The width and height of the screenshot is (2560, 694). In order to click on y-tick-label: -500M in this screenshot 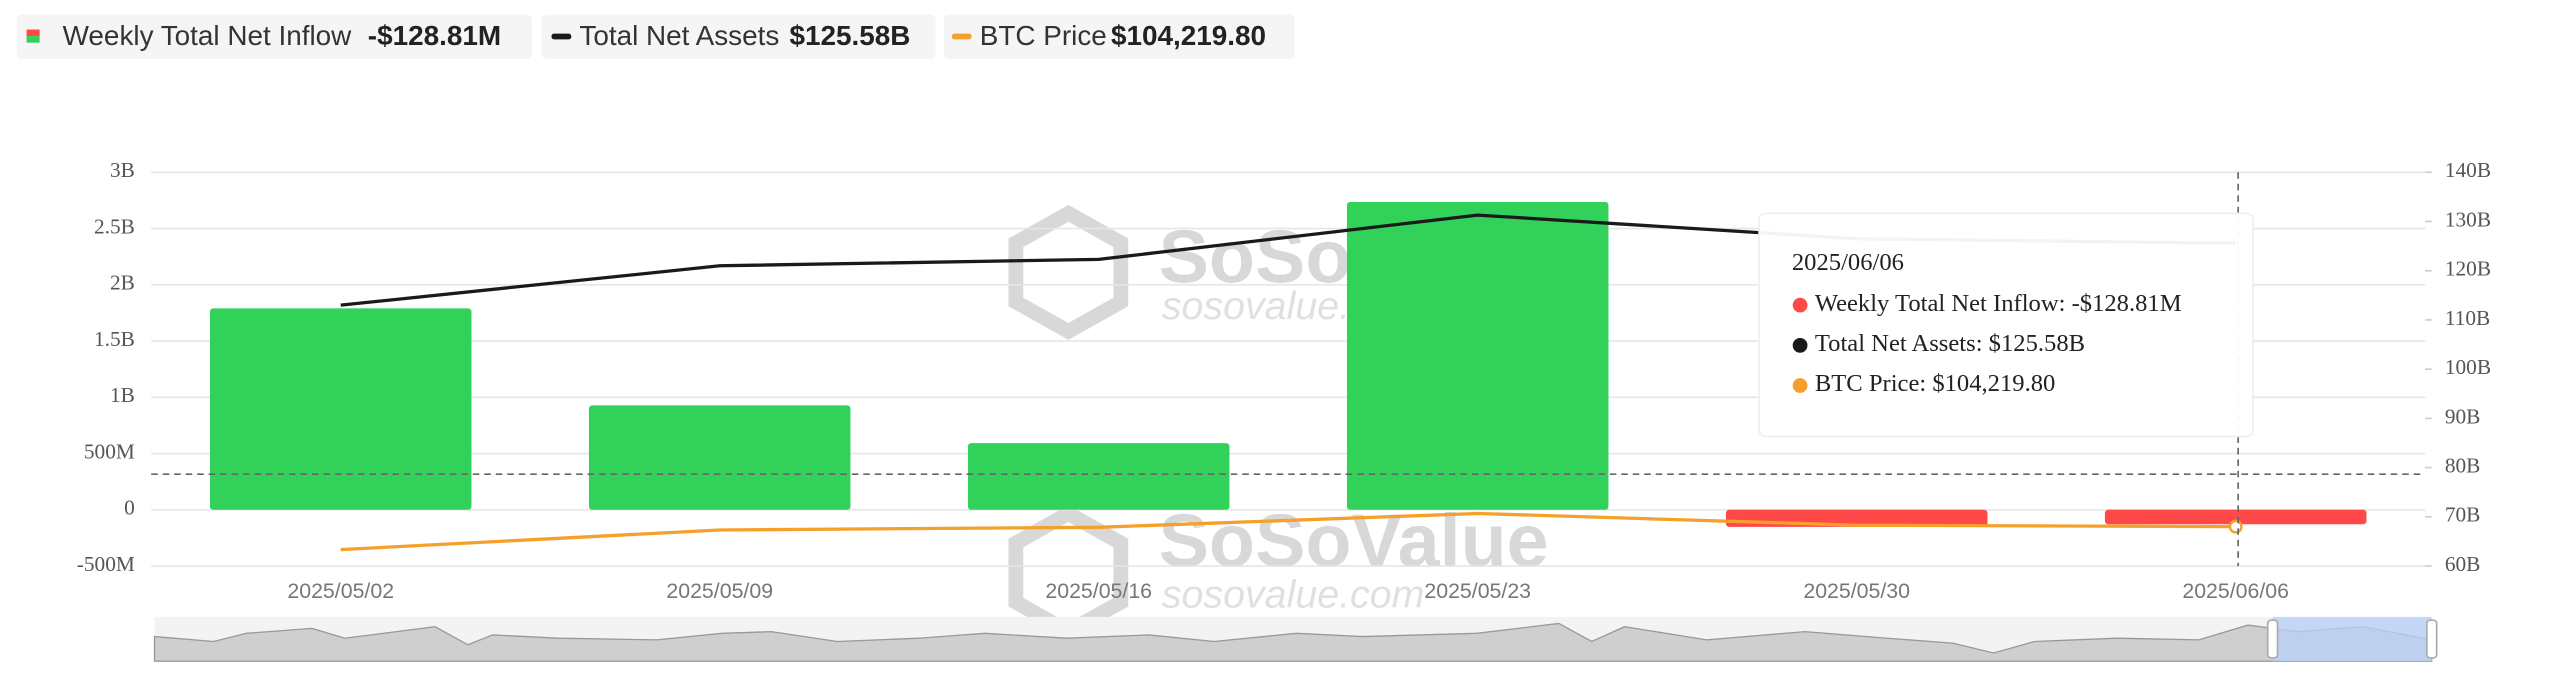, I will do `click(106, 564)`.